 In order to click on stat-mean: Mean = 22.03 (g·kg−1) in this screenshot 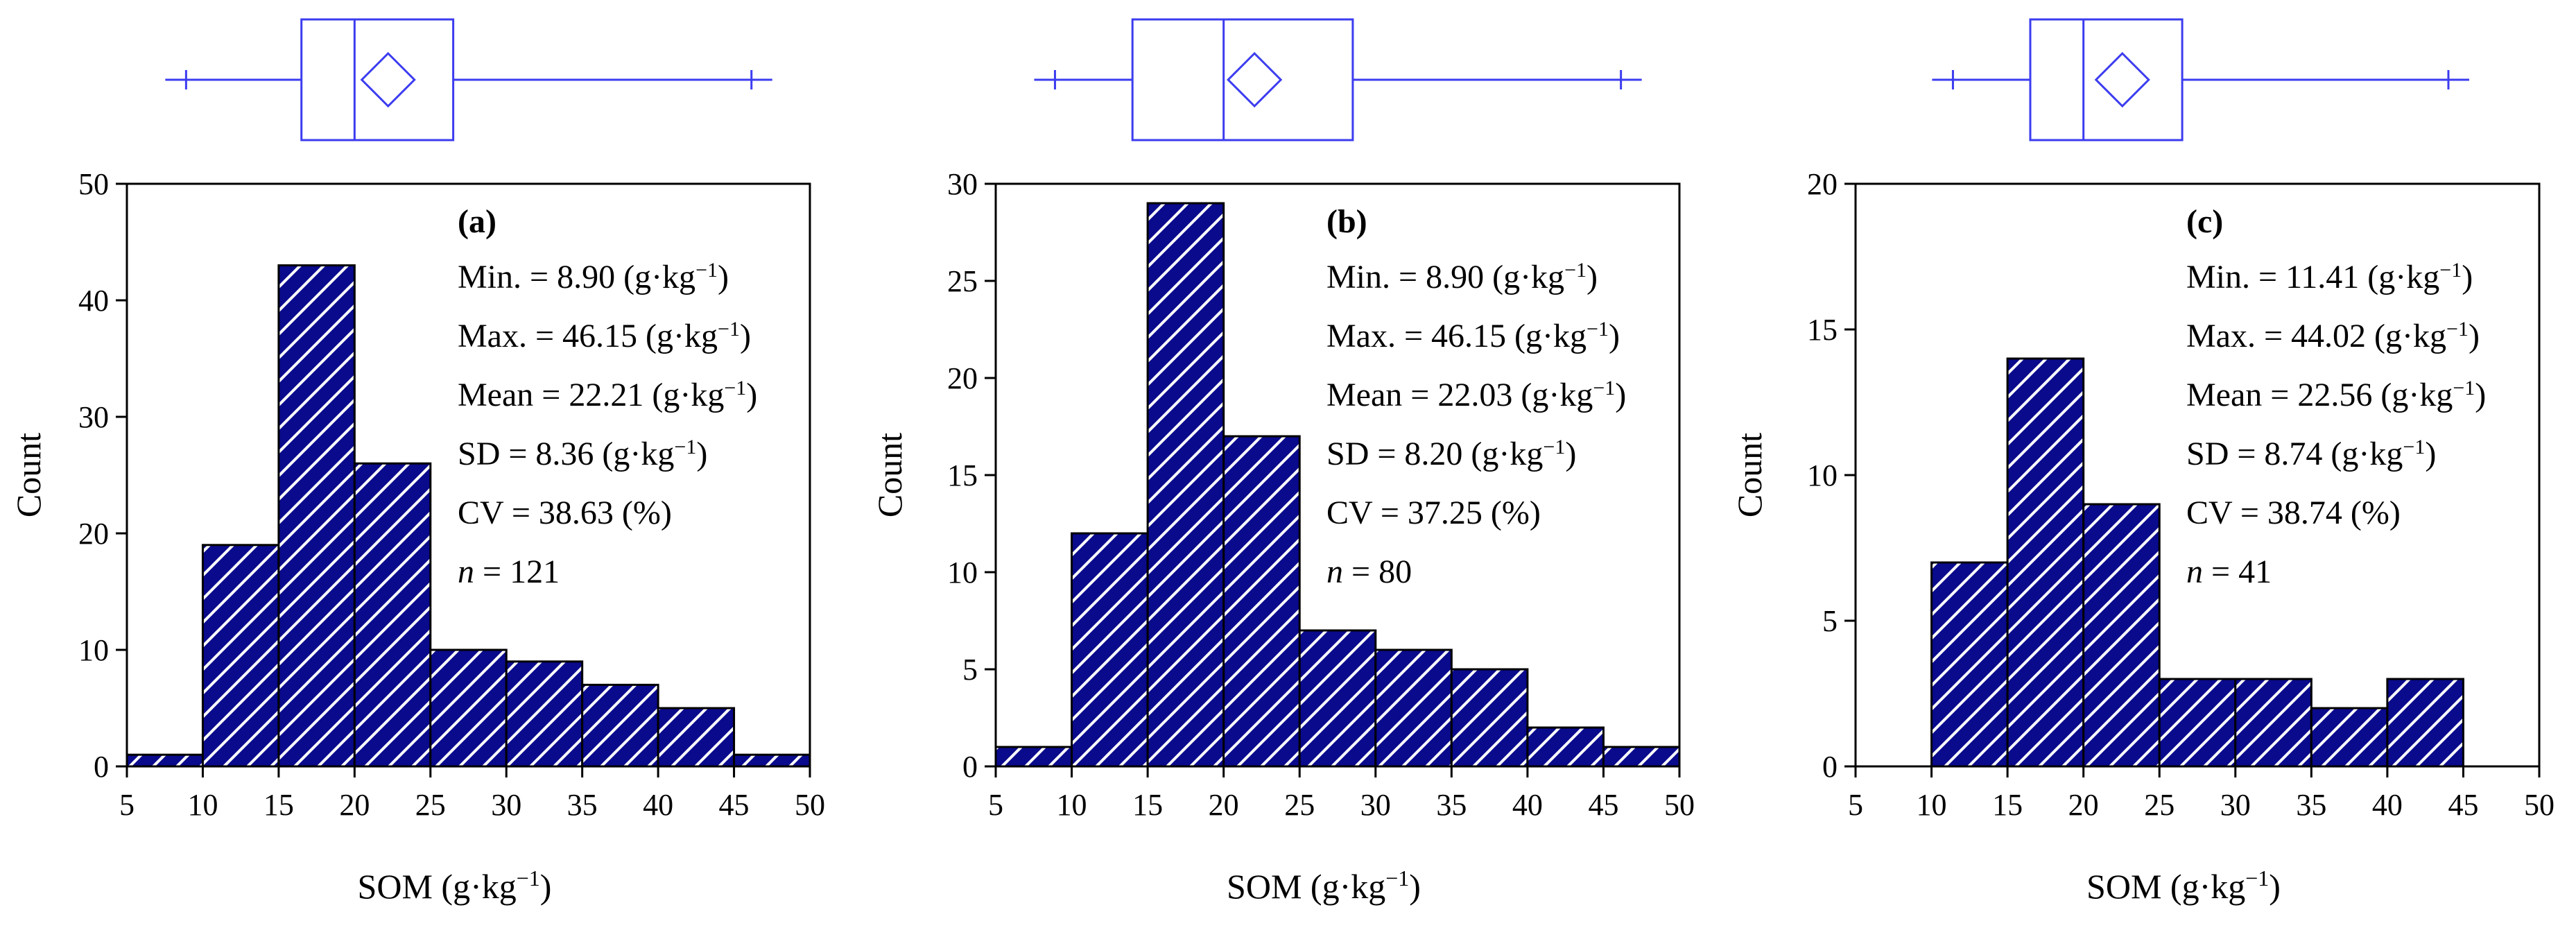, I will do `click(1476, 396)`.